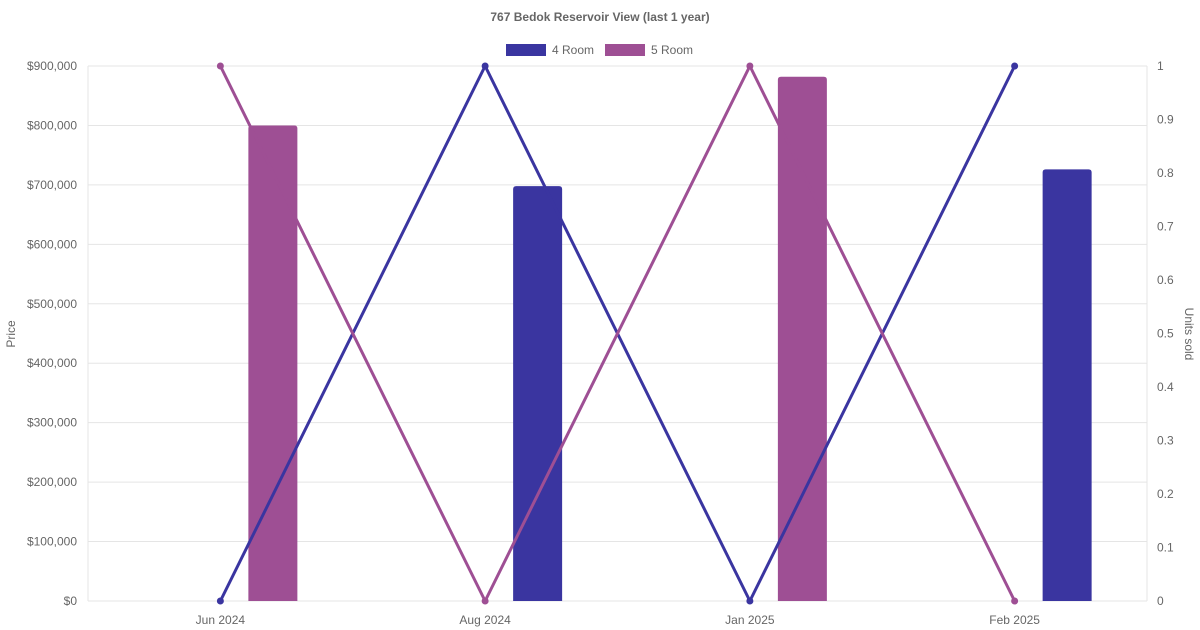 Image resolution: width=1200 pixels, height=630 pixels. Describe the element at coordinates (1165, 120) in the screenshot. I see `right-tick-label: 0.9` at that location.